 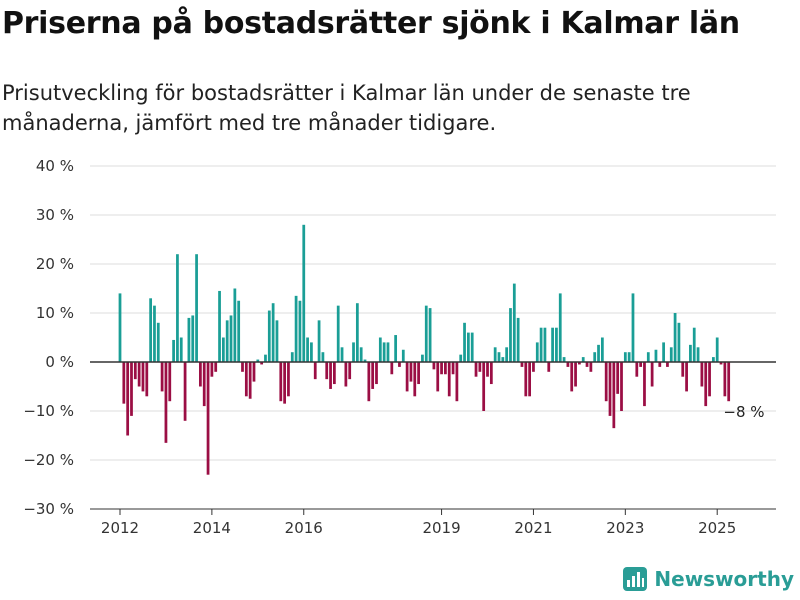 I want to click on y-tick-label: 0 %, so click(x=59, y=362).